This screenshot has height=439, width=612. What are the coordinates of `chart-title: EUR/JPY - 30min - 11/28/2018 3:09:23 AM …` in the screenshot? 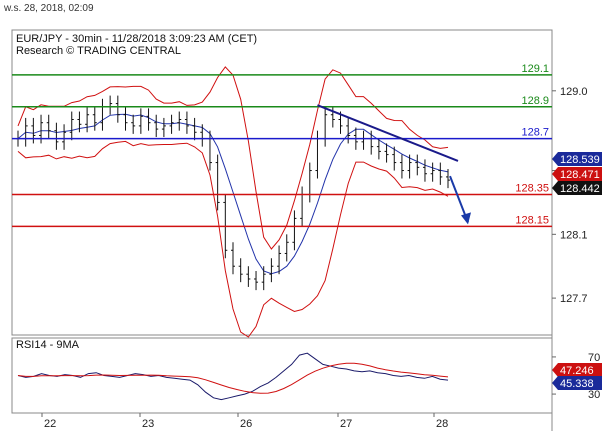 It's located at (136, 39).